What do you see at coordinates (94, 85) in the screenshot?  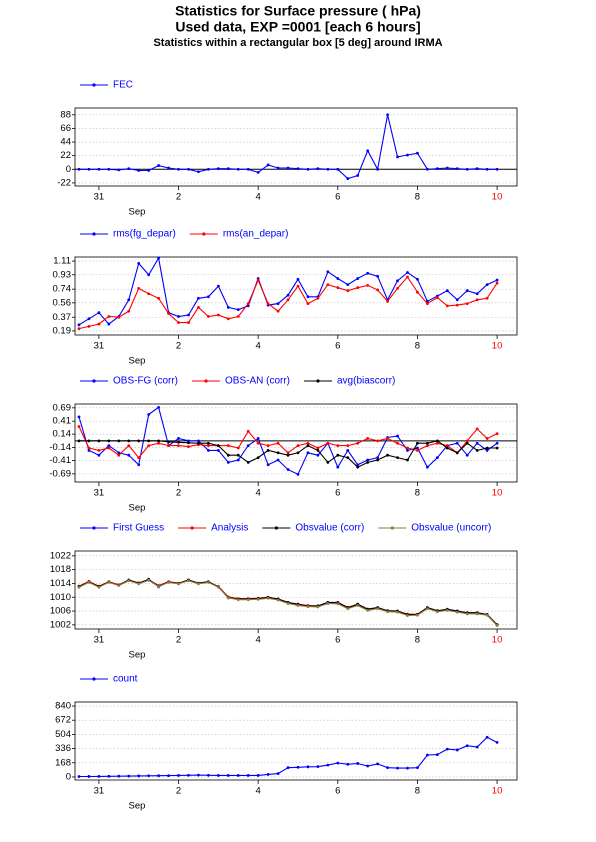 I see `legend-marker` at bounding box center [94, 85].